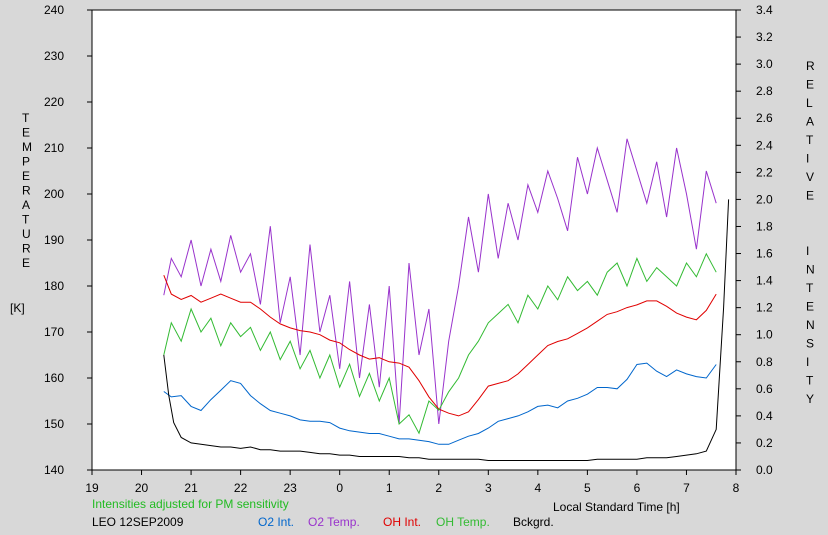  I want to click on y-left-tick-label: 230, so click(54, 56).